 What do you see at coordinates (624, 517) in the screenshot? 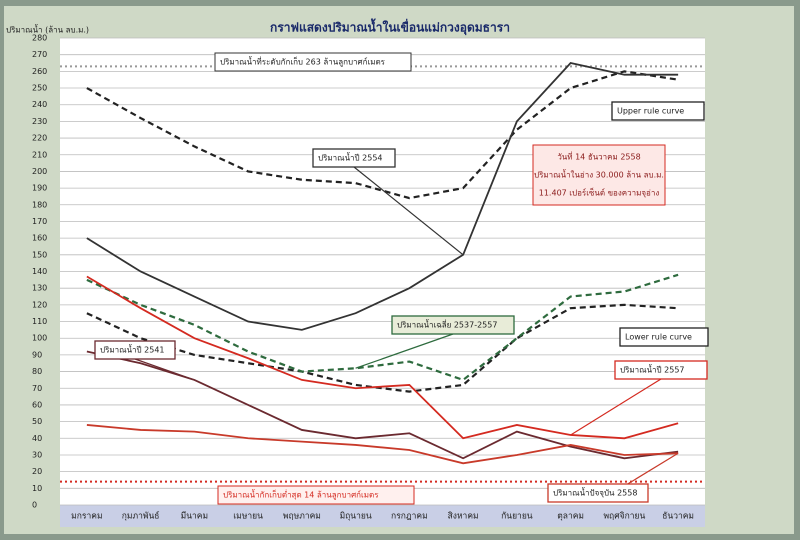
I see `x-tick-label: พฤศจิกายน` at bounding box center [624, 517].